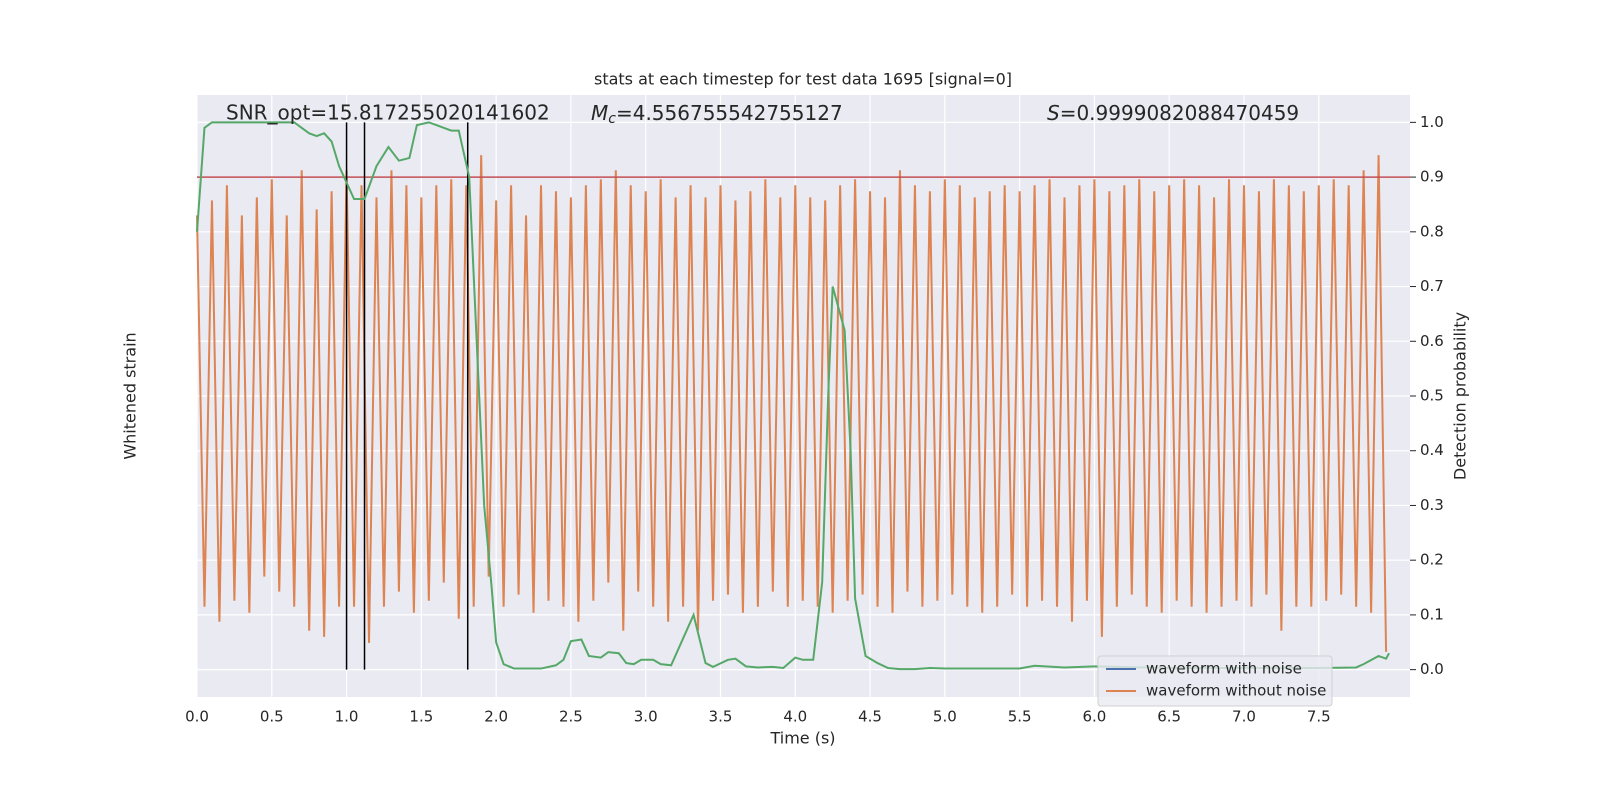 Image resolution: width=1600 pixels, height=800 pixels. Describe the element at coordinates (1319, 717) in the screenshot. I see `x-tick-label: 7.5` at that location.